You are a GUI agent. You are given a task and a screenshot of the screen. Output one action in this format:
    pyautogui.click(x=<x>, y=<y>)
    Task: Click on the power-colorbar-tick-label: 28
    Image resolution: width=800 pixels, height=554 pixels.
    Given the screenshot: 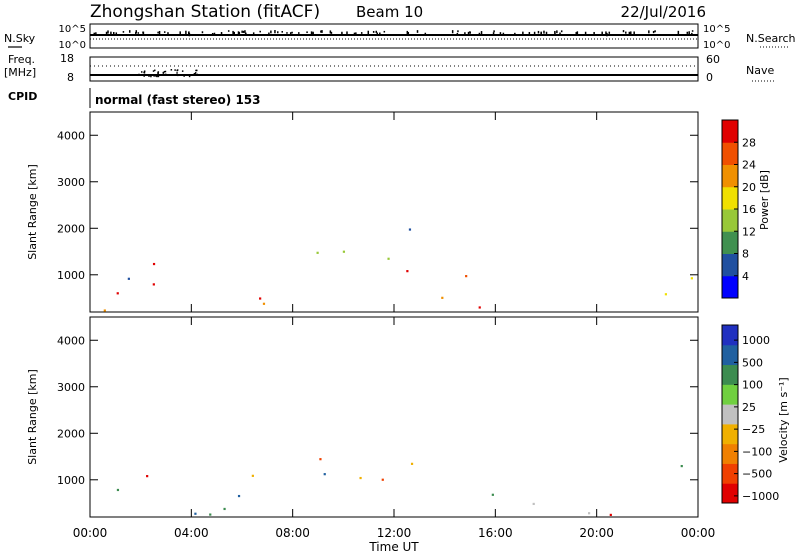 What is the action you would take?
    pyautogui.click(x=749, y=142)
    